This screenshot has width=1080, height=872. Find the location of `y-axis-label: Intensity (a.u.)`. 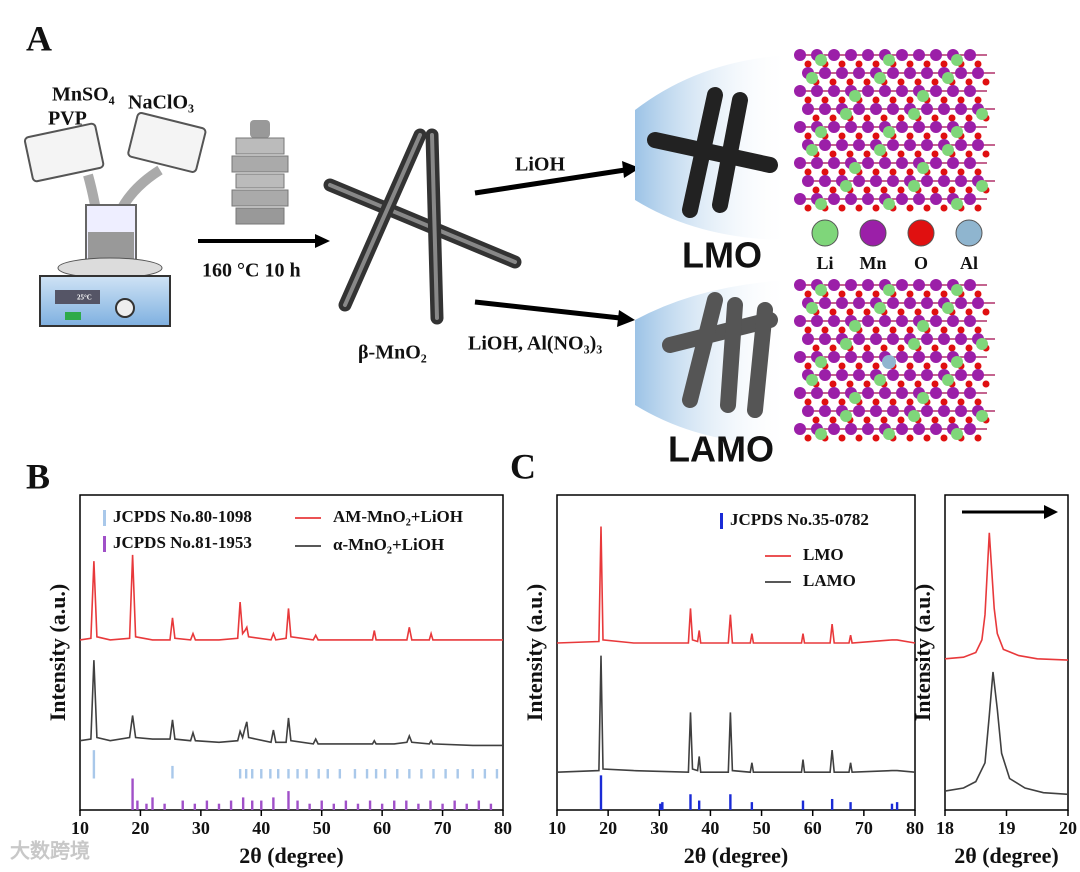

y-axis-label: Intensity (a.u.) is located at coordinates (534, 653).